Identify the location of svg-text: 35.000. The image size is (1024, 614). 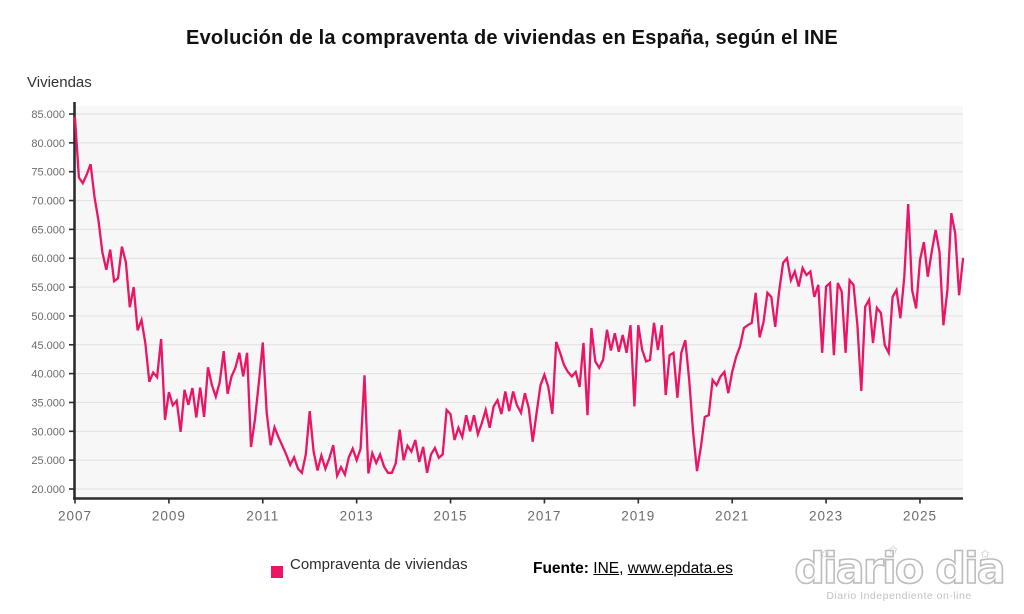
(48, 403).